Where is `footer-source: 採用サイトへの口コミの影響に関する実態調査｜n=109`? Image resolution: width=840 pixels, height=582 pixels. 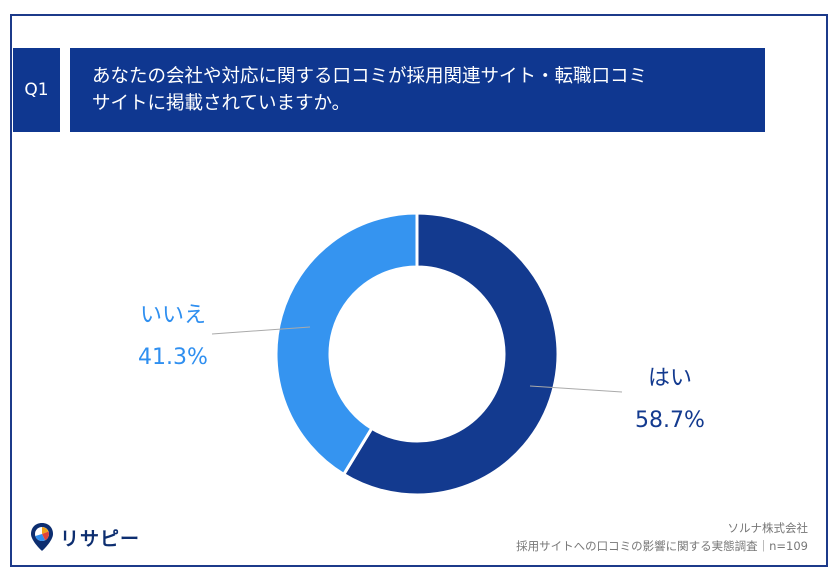
footer-source: 採用サイトへの口コミの影響に関する実態調査｜n=109 is located at coordinates (662, 546).